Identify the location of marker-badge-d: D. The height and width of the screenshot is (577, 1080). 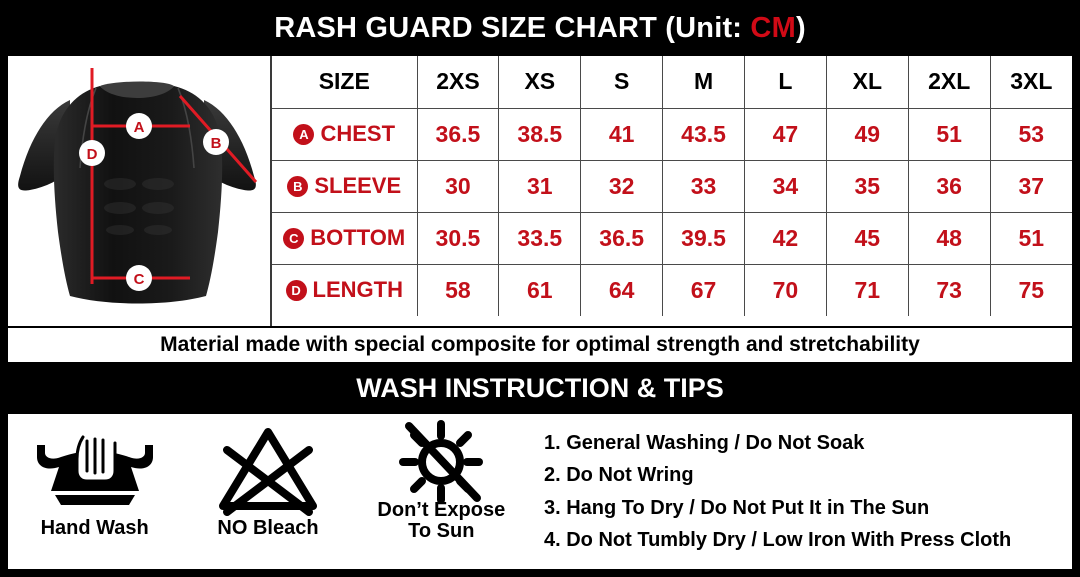
(296, 291).